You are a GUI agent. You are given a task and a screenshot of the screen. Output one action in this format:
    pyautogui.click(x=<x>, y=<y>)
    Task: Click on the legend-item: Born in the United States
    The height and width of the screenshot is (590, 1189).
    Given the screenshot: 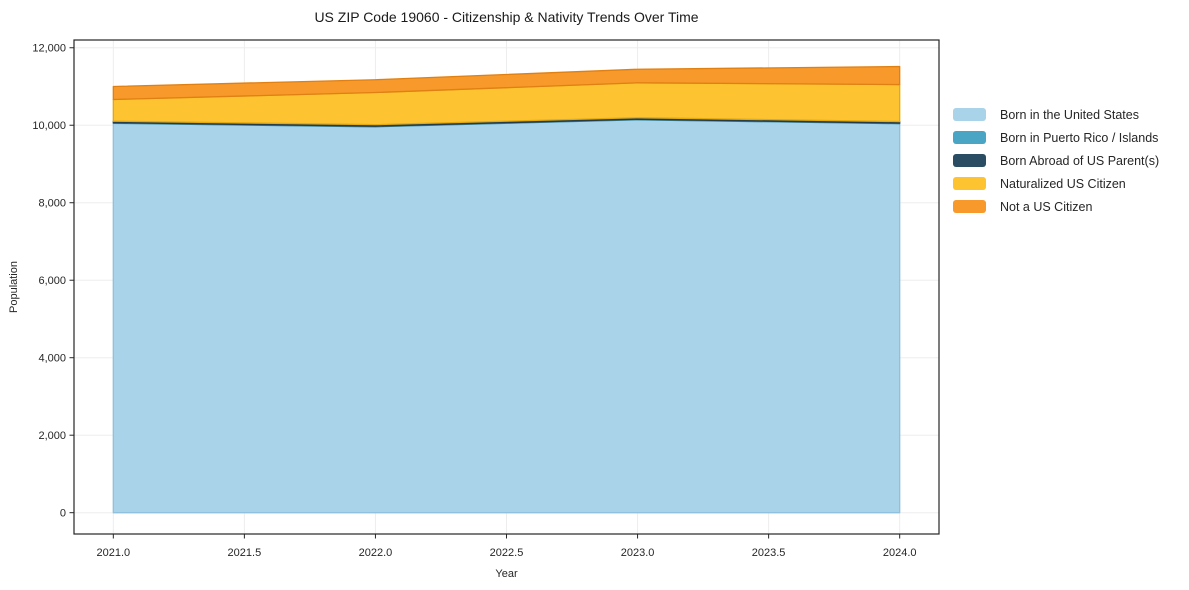 What is the action you would take?
    pyautogui.click(x=1056, y=114)
    